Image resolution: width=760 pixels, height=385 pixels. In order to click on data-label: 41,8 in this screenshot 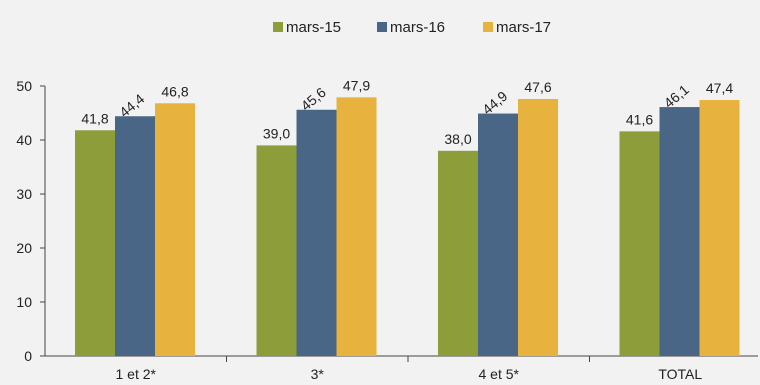, I will do `click(94, 118)`.